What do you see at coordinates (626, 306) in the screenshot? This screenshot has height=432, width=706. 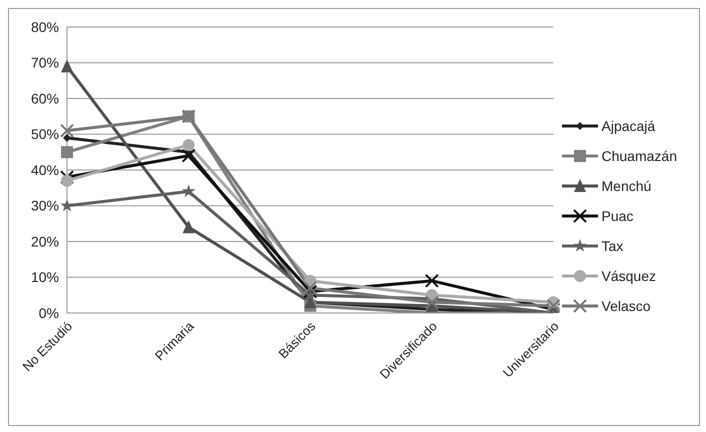 I see `legend-label: Velasco` at bounding box center [626, 306].